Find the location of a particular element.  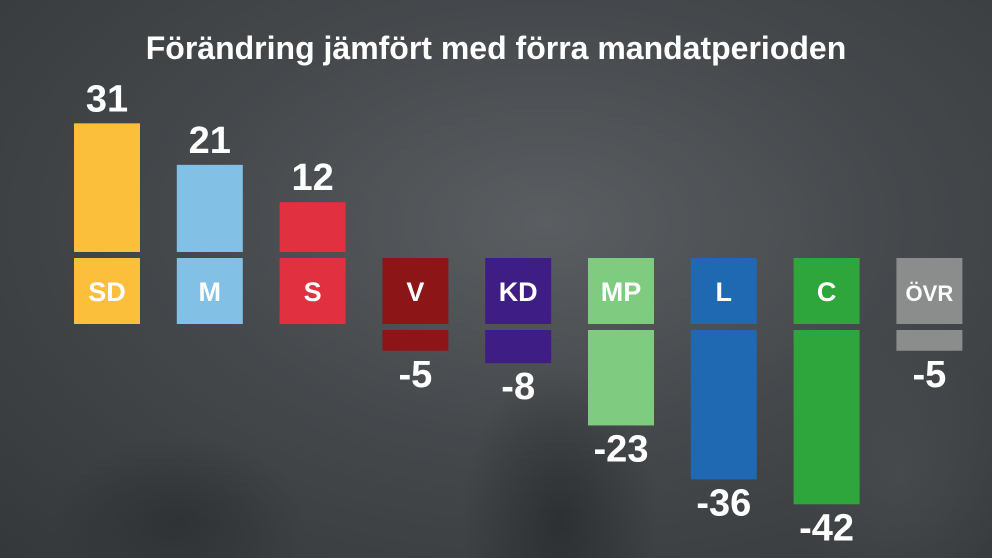

bar-sd is located at coordinates (107, 187).